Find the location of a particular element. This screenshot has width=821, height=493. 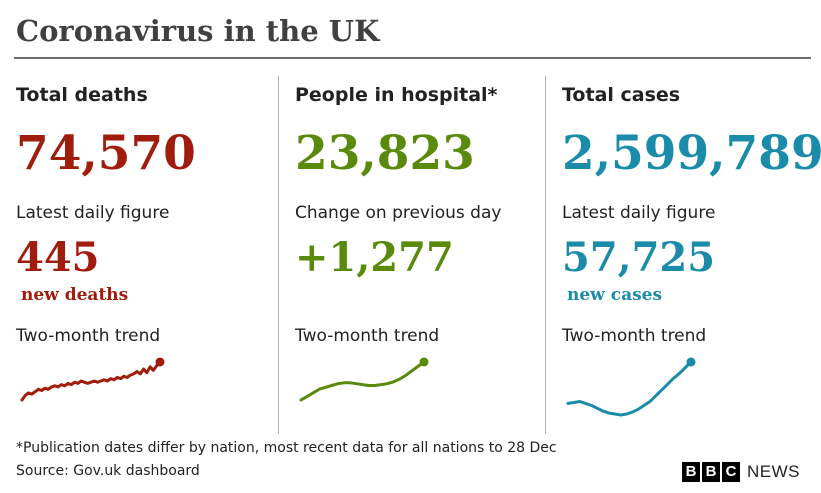

source-note: Source: Gov.uk dashboard is located at coordinates (108, 471).